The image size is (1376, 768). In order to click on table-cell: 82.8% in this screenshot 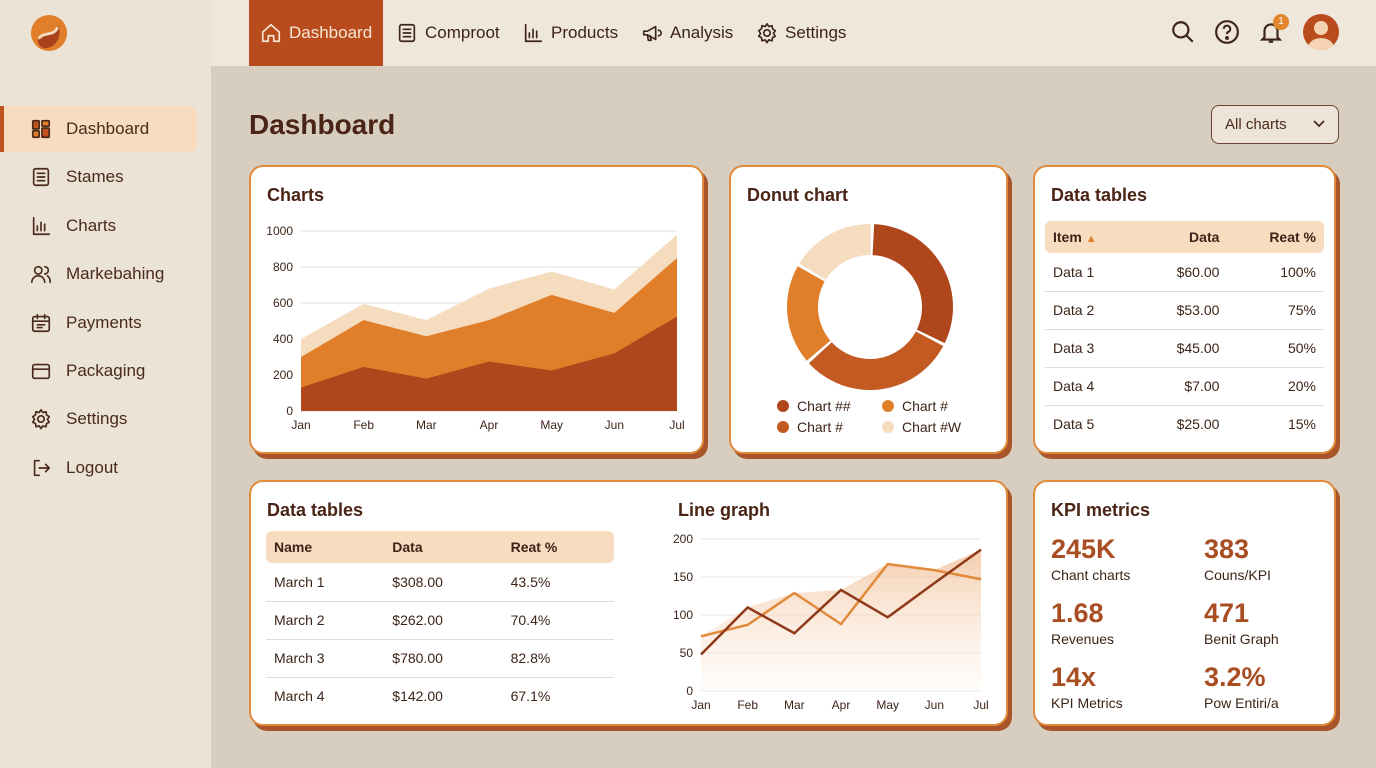, I will do `click(558, 658)`.